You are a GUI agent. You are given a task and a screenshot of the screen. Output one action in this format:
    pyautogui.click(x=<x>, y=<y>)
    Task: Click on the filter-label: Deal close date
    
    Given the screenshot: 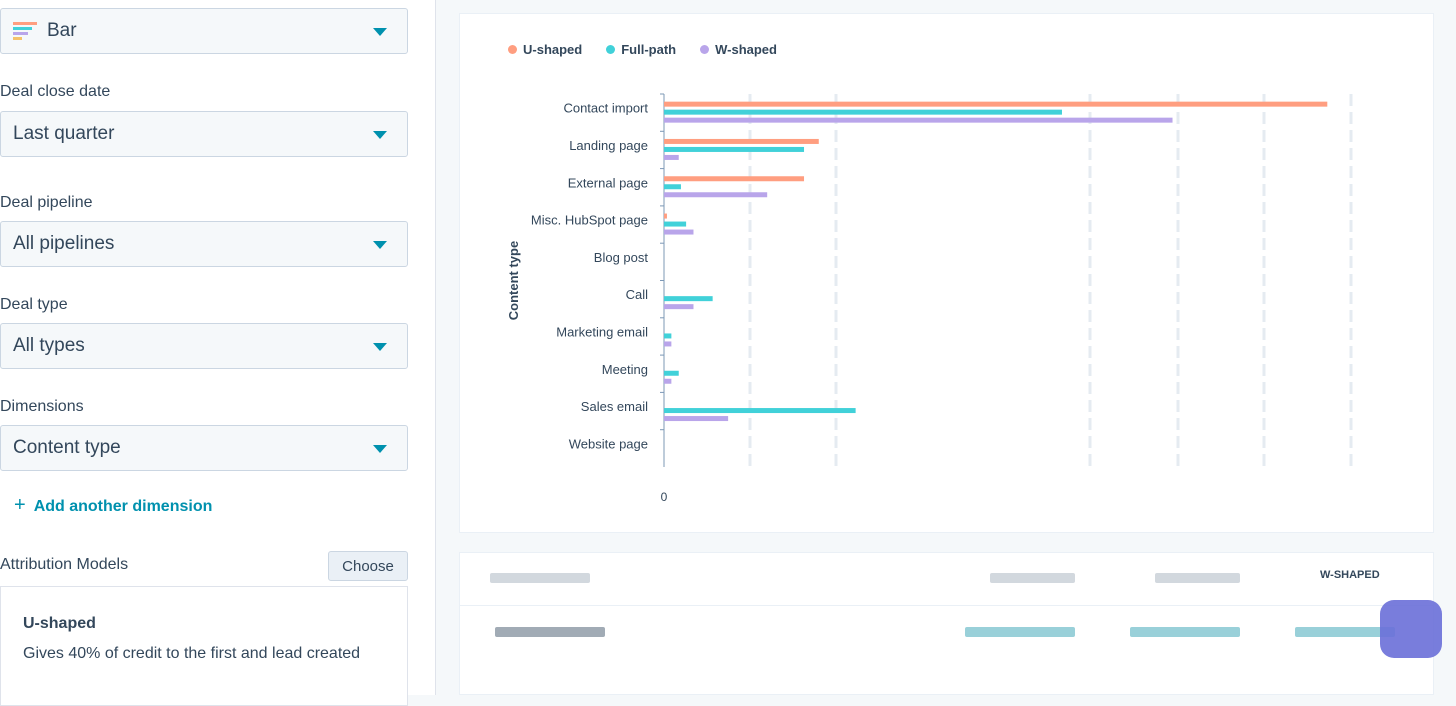 What is the action you would take?
    pyautogui.click(x=55, y=91)
    